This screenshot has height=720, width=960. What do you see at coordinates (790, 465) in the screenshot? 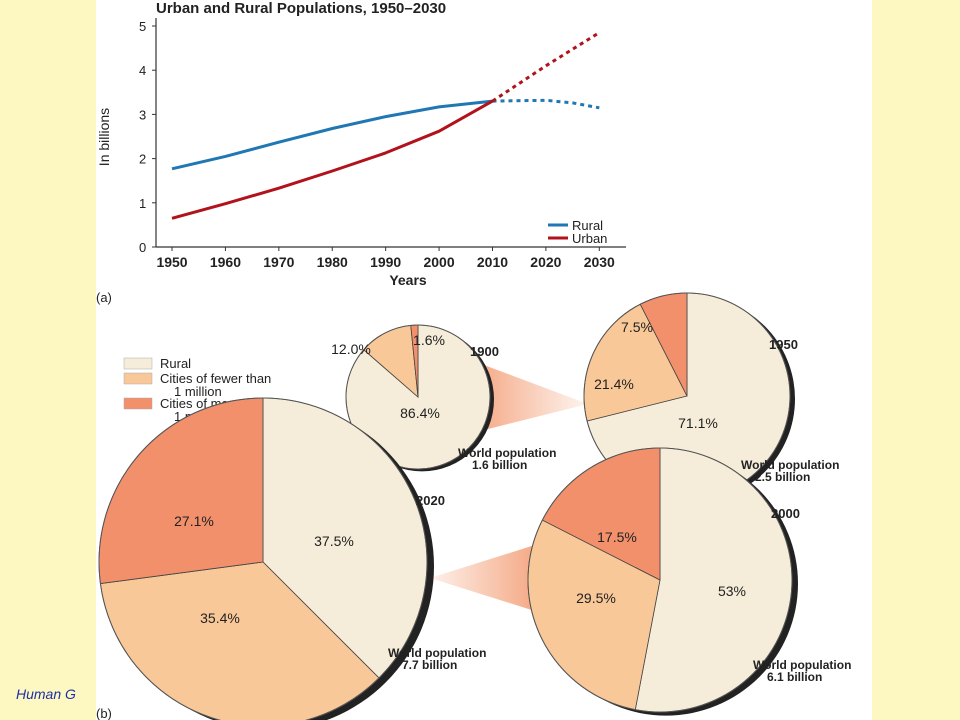
I see `pie-population-1950: World population` at bounding box center [790, 465].